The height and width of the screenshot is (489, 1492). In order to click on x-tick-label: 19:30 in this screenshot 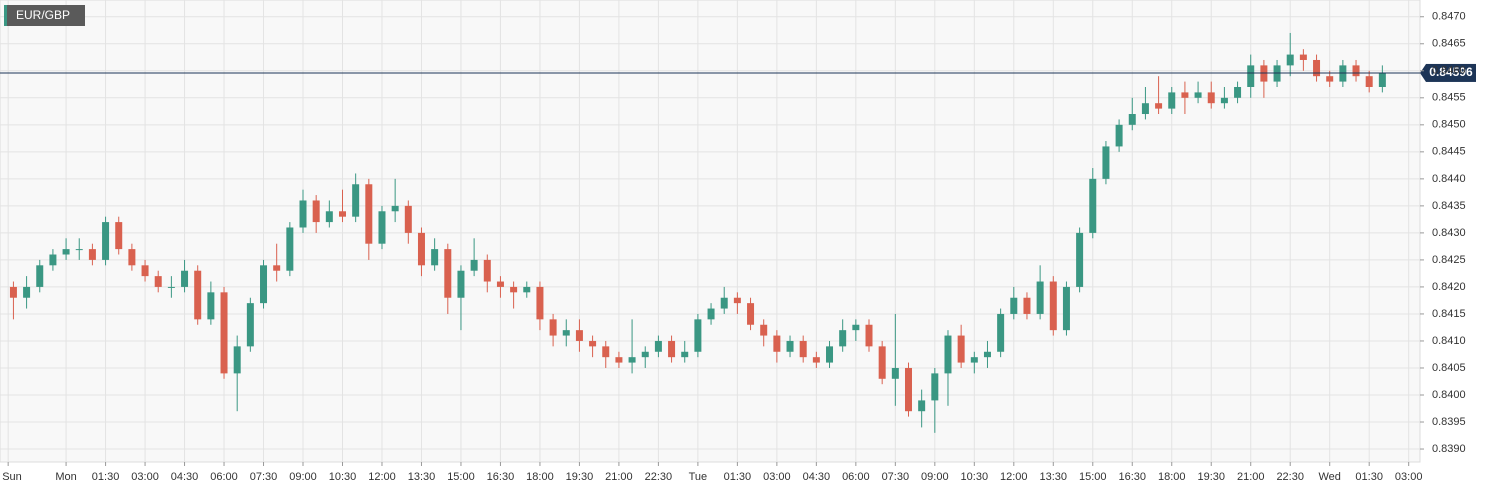, I will do `click(580, 477)`.